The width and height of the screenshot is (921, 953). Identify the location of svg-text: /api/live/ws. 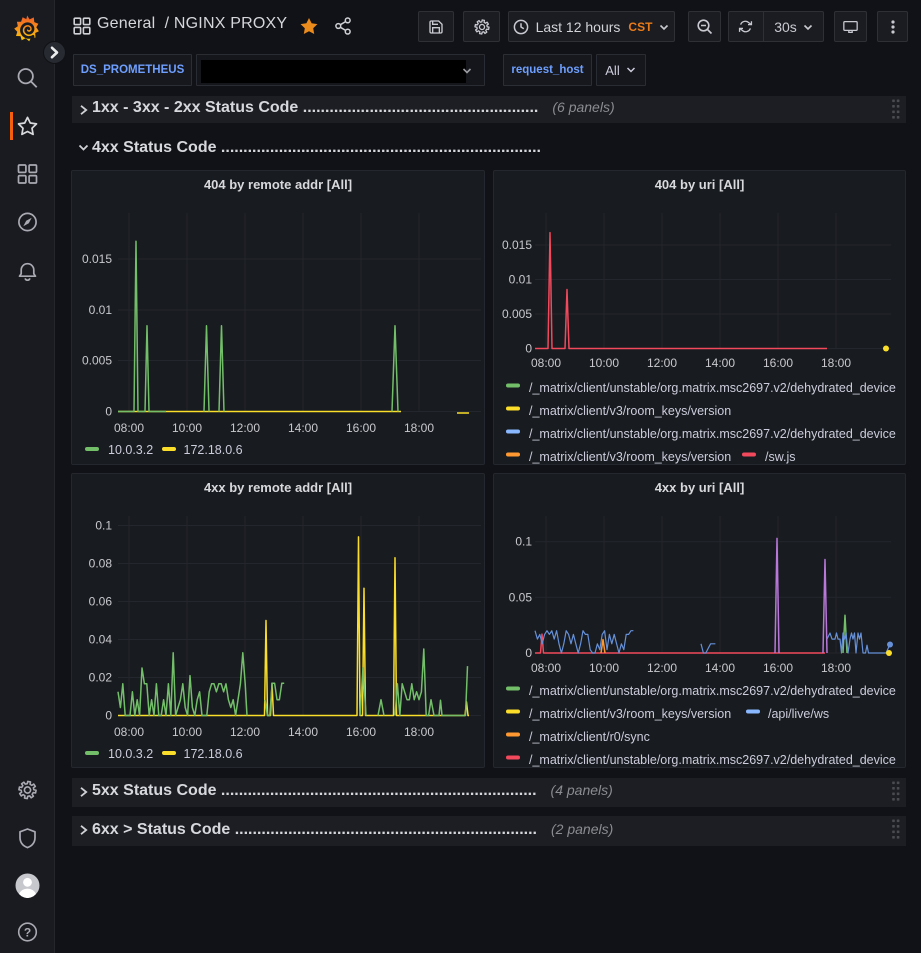
(798, 714).